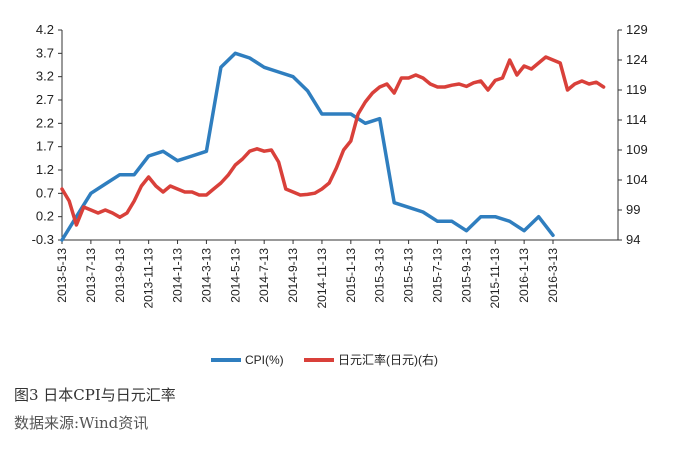 This screenshot has height=455, width=684. Describe the element at coordinates (322, 278) in the screenshot. I see `x-tick-label: 2014-11-13` at that location.